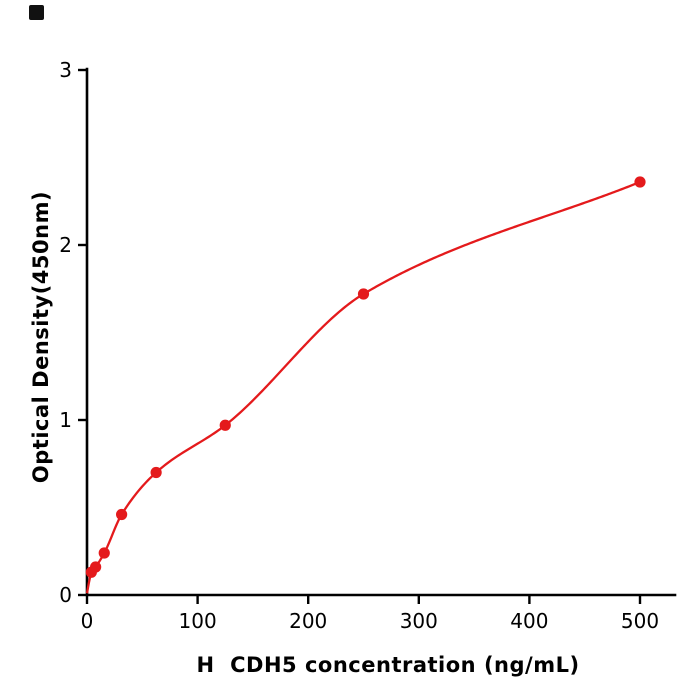 This screenshot has height=700, width=700. I want to click on y-axis-label: Optical Density(450nm), so click(41, 337).